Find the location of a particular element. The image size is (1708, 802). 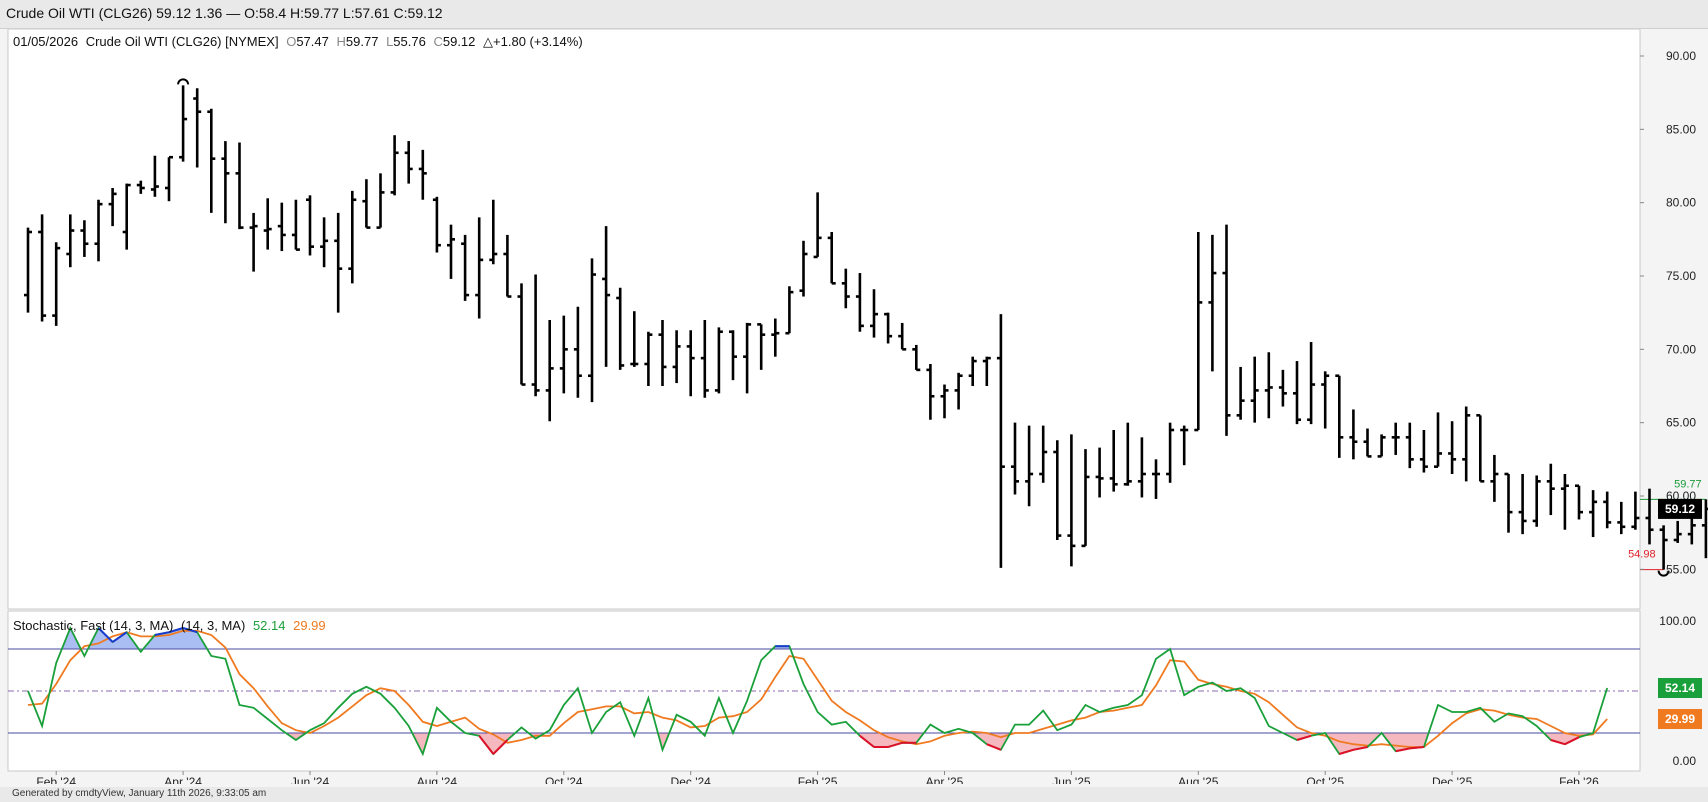

stochastic-d-tag-label: 29.99 is located at coordinates (1680, 719).